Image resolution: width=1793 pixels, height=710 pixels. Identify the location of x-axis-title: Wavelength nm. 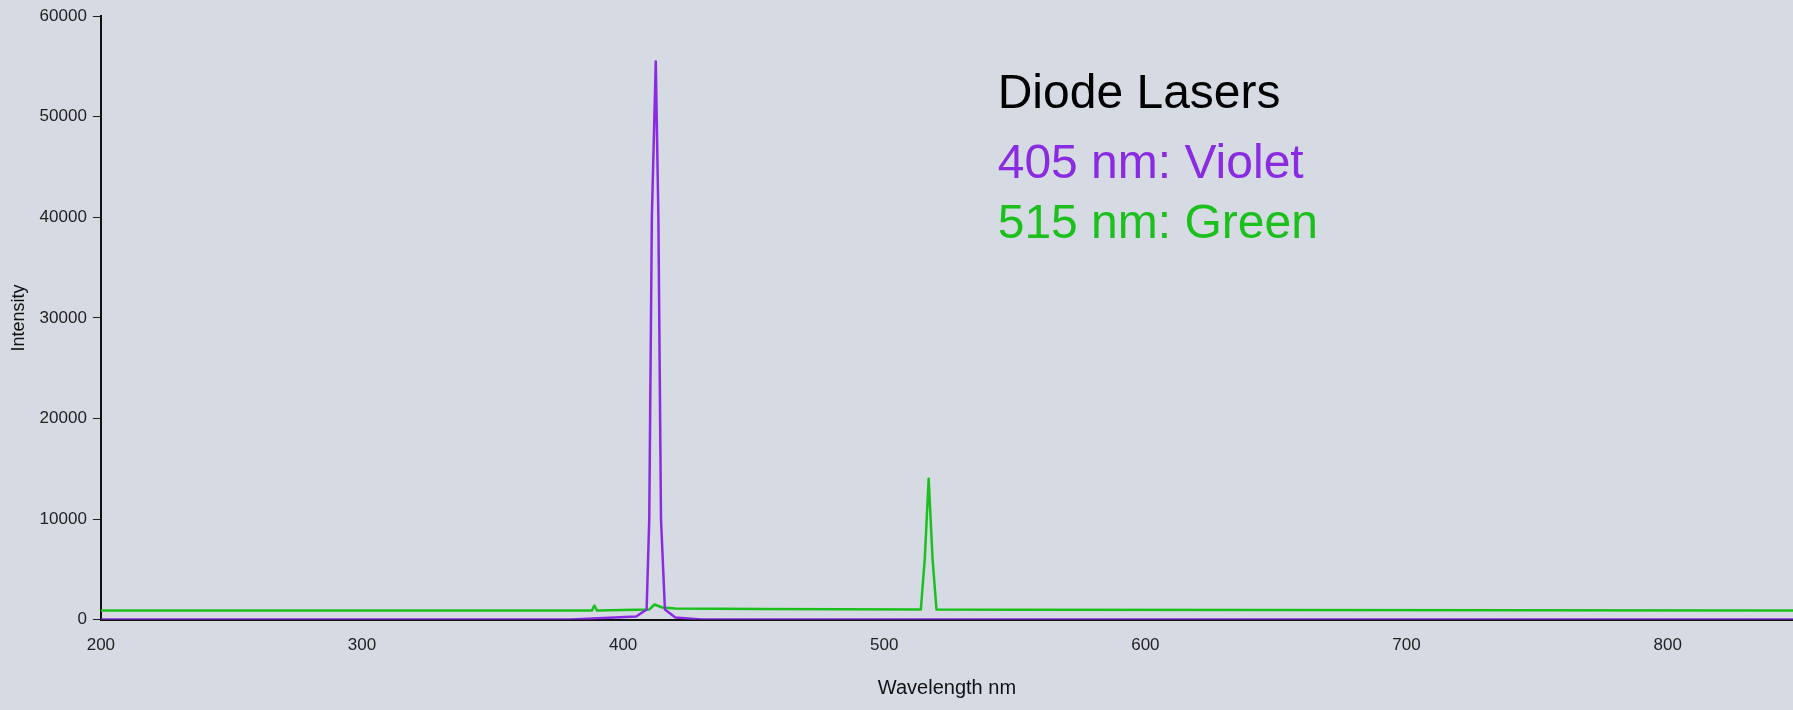
(947, 686).